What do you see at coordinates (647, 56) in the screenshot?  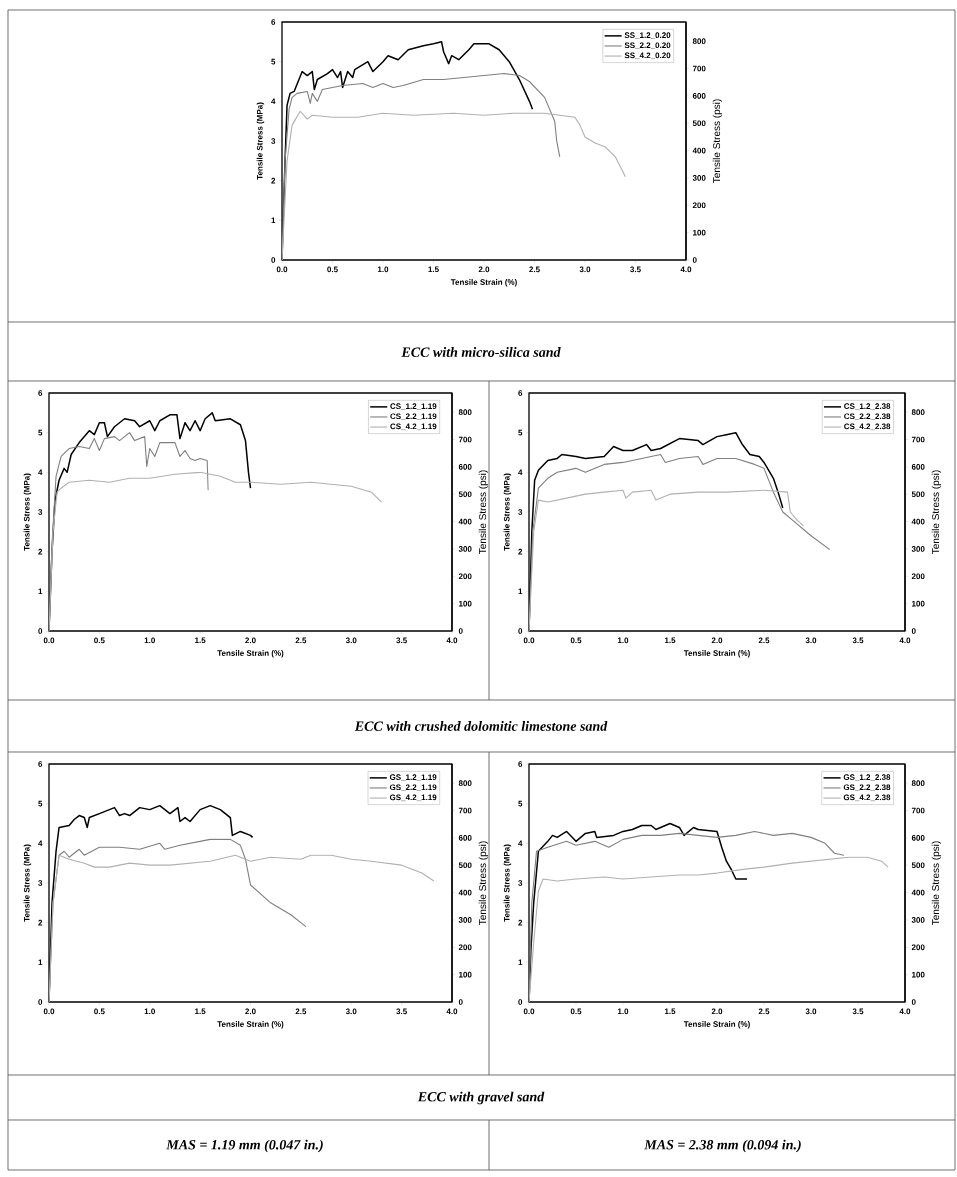 I see `legend-label: SS_4.2_0.20` at bounding box center [647, 56].